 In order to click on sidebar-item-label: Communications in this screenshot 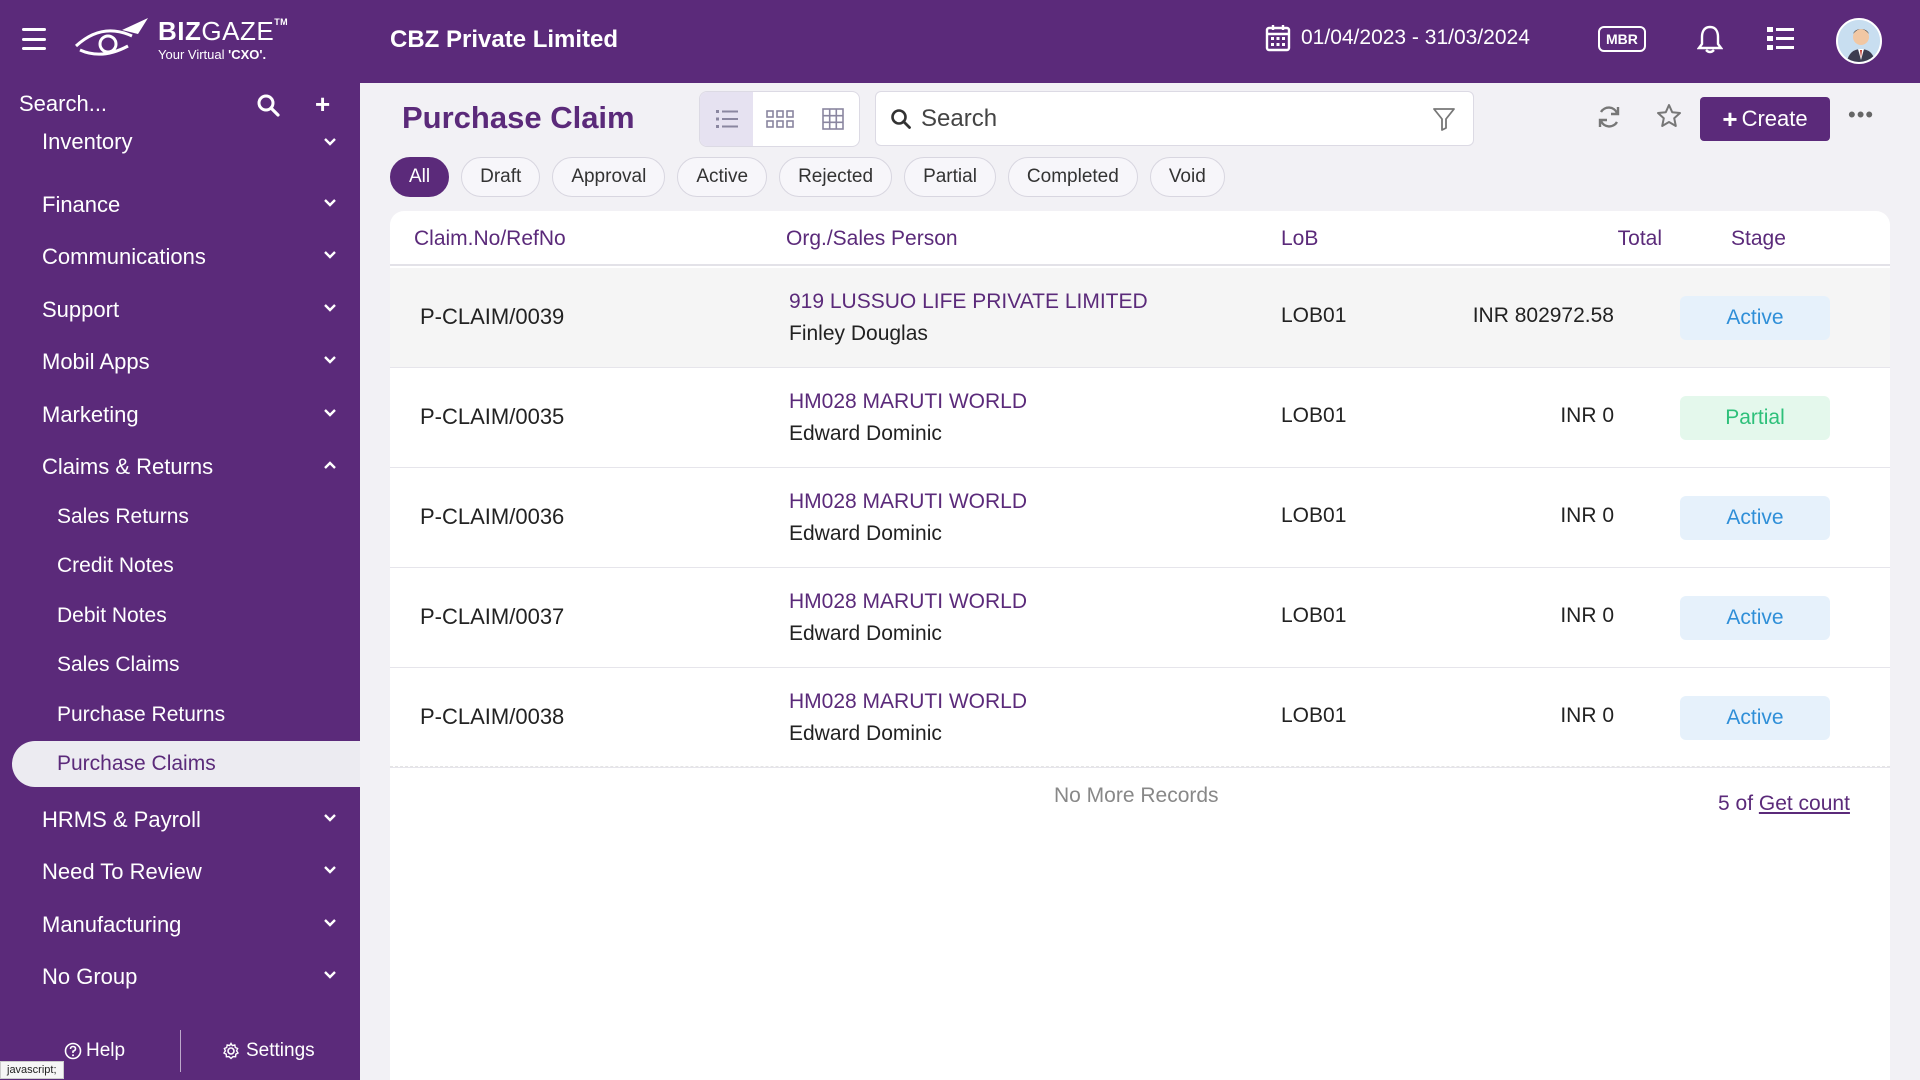, I will do `click(124, 256)`.